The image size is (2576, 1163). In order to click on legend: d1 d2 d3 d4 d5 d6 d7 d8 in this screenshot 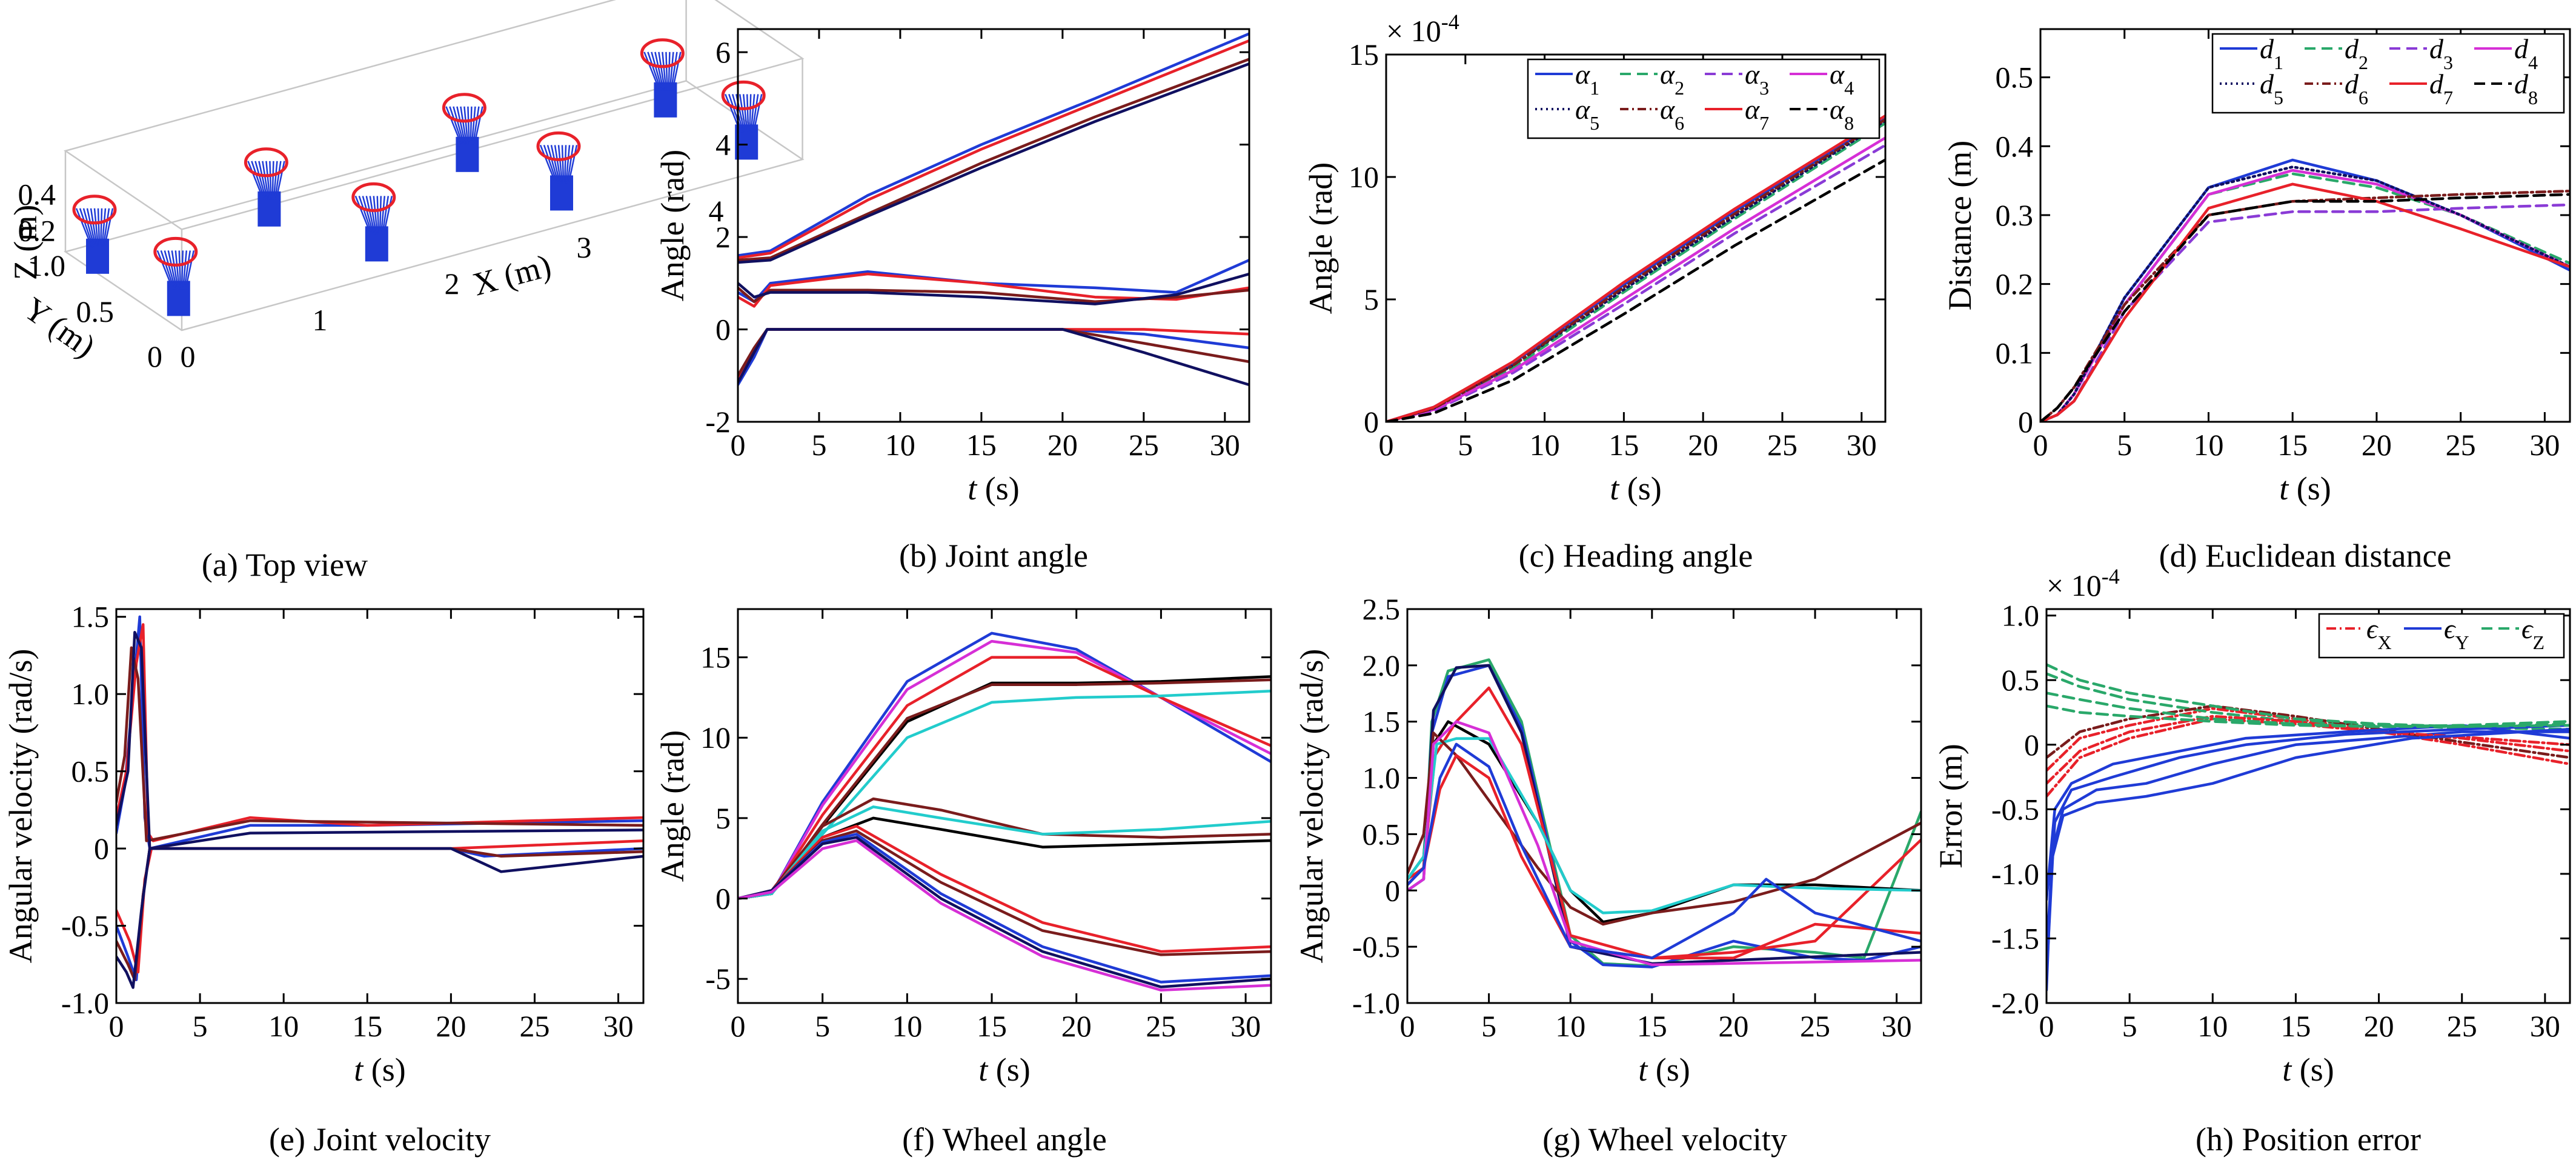, I will do `click(2388, 73)`.